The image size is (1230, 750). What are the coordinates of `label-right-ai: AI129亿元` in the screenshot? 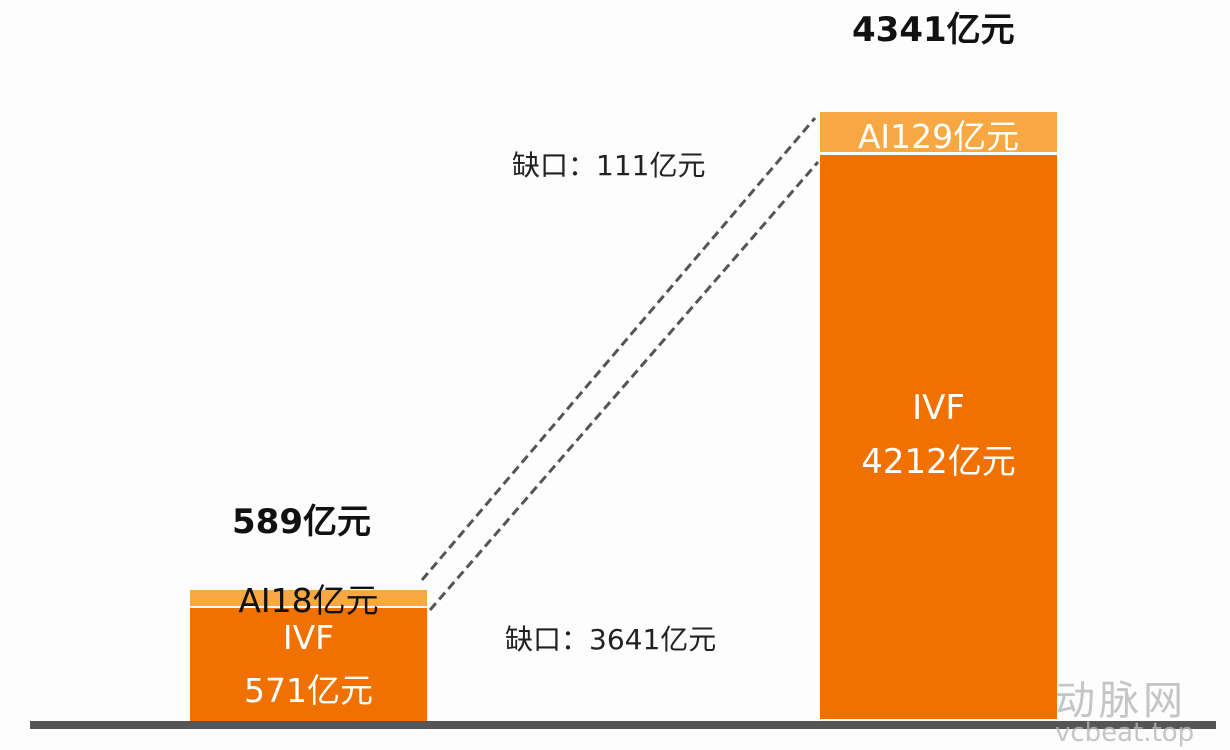 It's located at (938, 136).